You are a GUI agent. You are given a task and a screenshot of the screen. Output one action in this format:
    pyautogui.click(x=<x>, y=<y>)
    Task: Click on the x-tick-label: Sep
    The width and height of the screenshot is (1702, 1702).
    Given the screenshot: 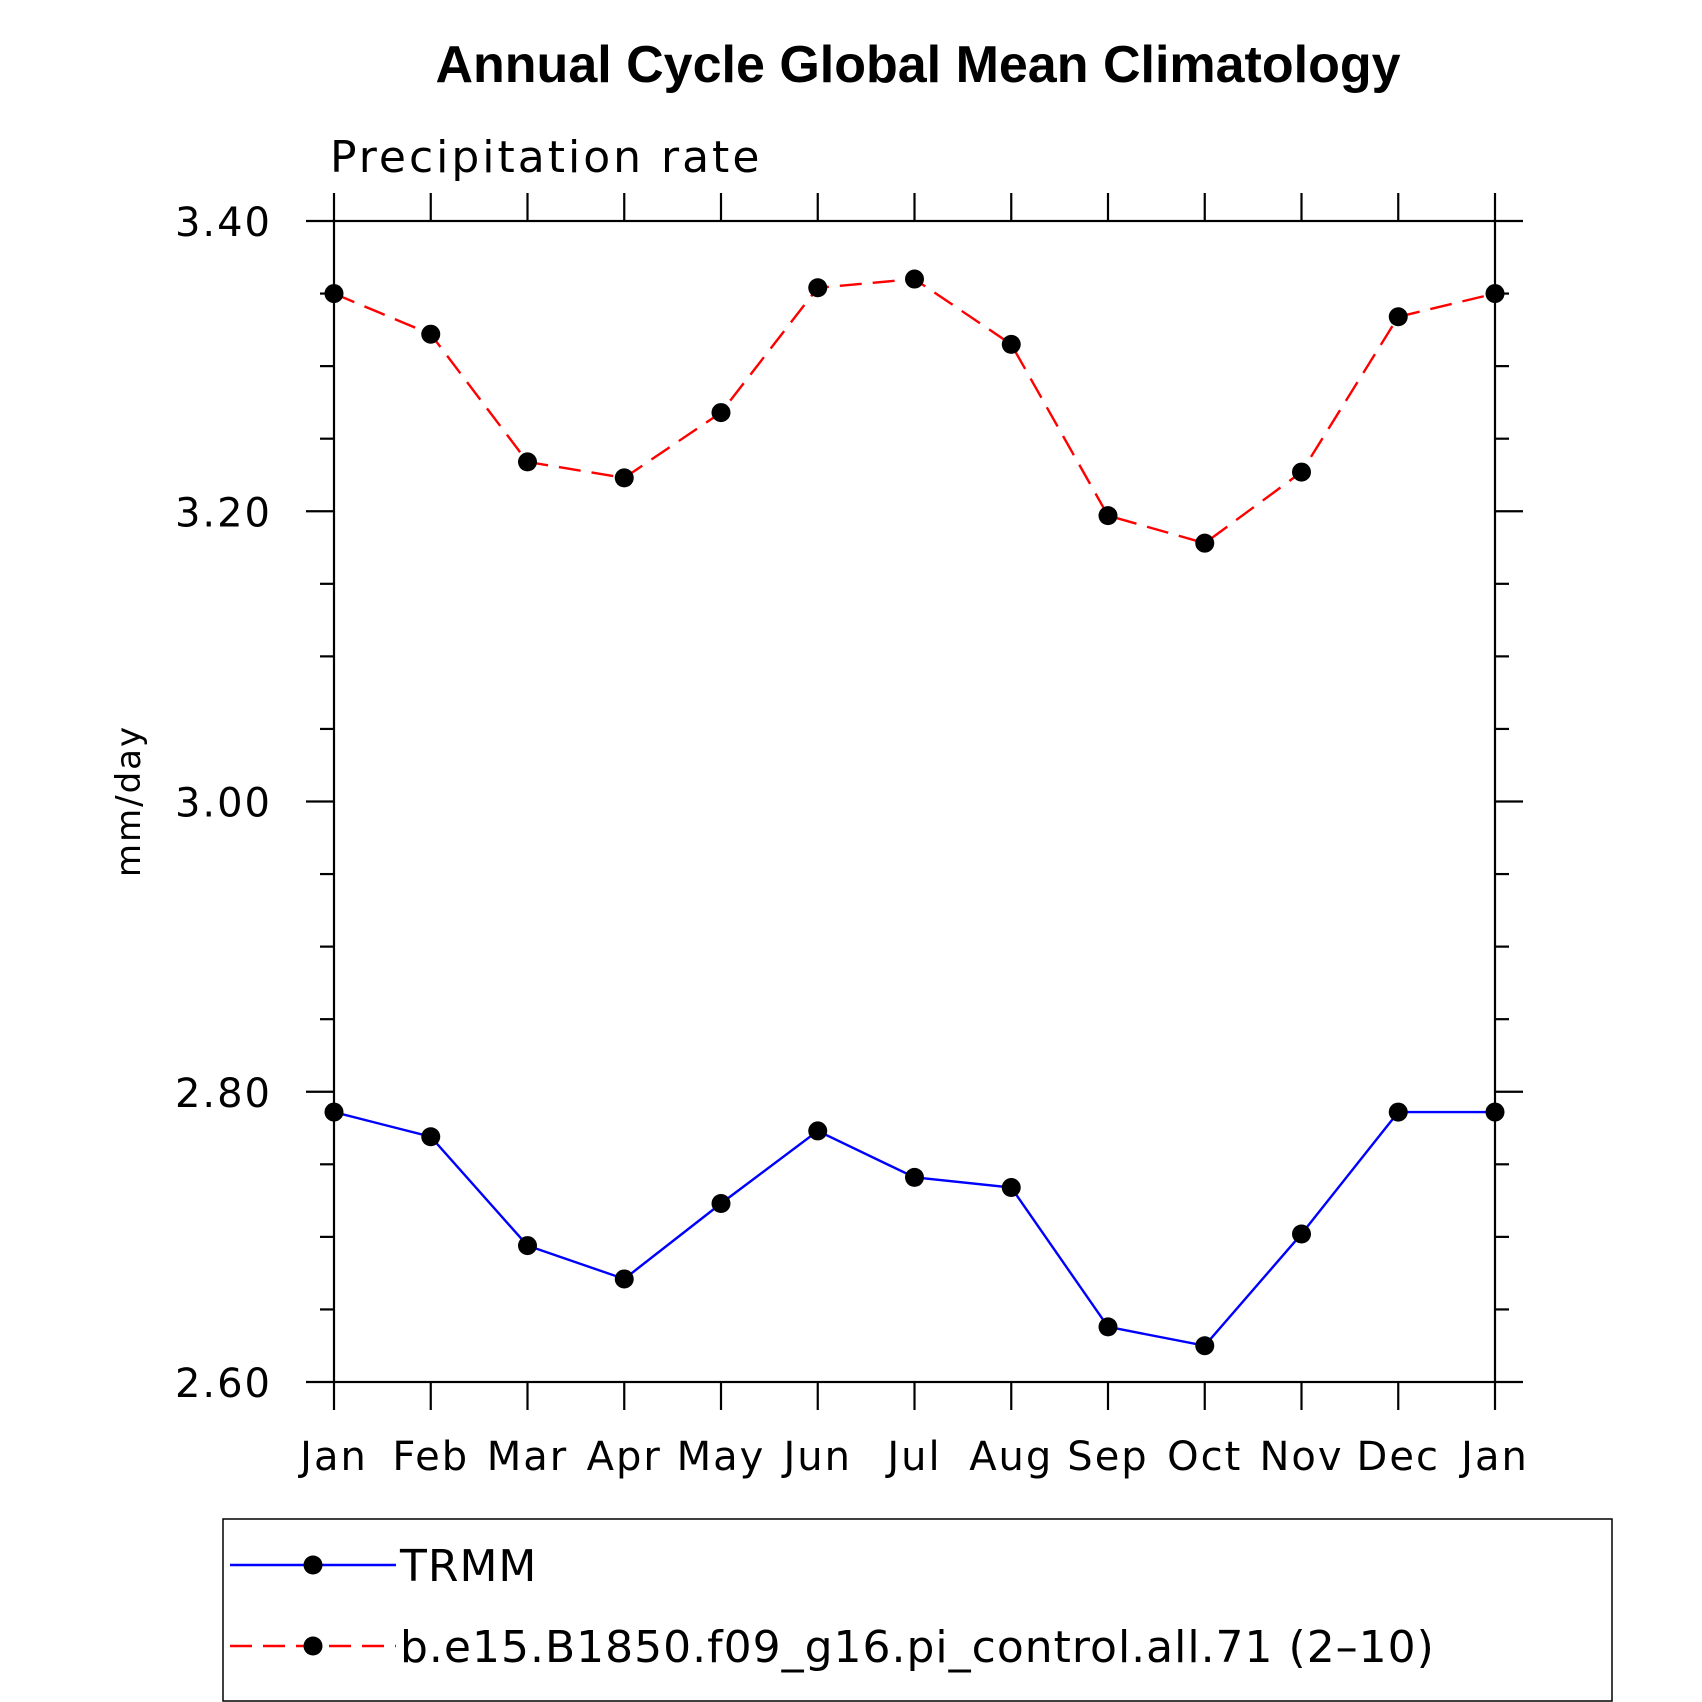 What is the action you would take?
    pyautogui.click(x=1107, y=1457)
    